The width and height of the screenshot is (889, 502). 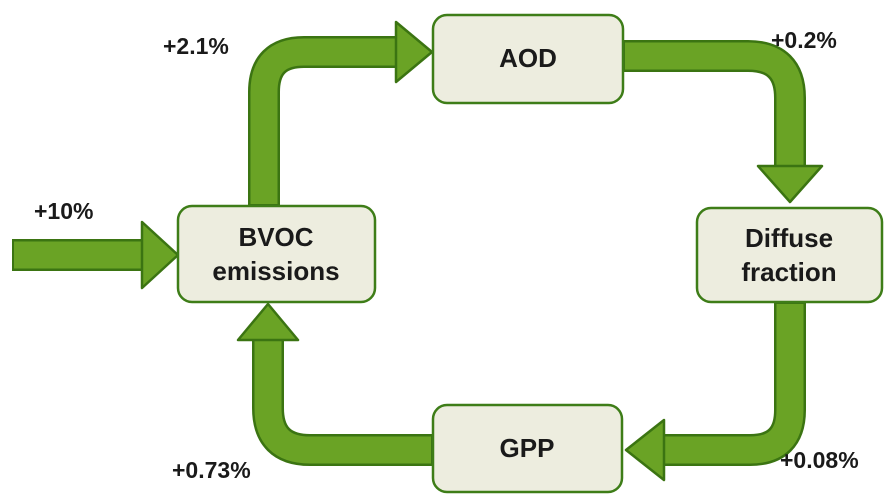 I want to click on edge-label: +0.73%, so click(x=211, y=470).